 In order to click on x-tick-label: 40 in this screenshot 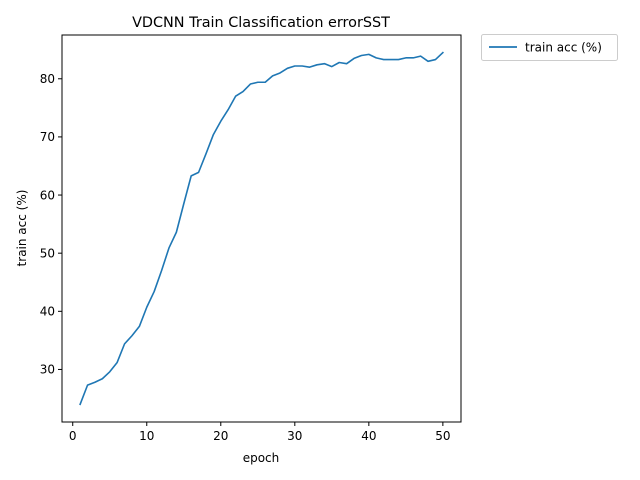, I will do `click(368, 436)`.